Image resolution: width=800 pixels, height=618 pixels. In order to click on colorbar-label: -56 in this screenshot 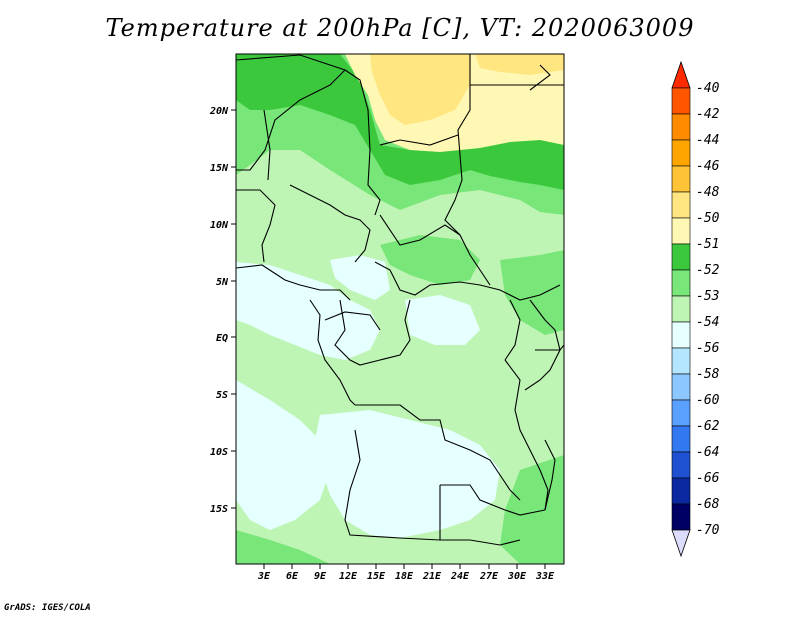, I will do `click(708, 348)`.